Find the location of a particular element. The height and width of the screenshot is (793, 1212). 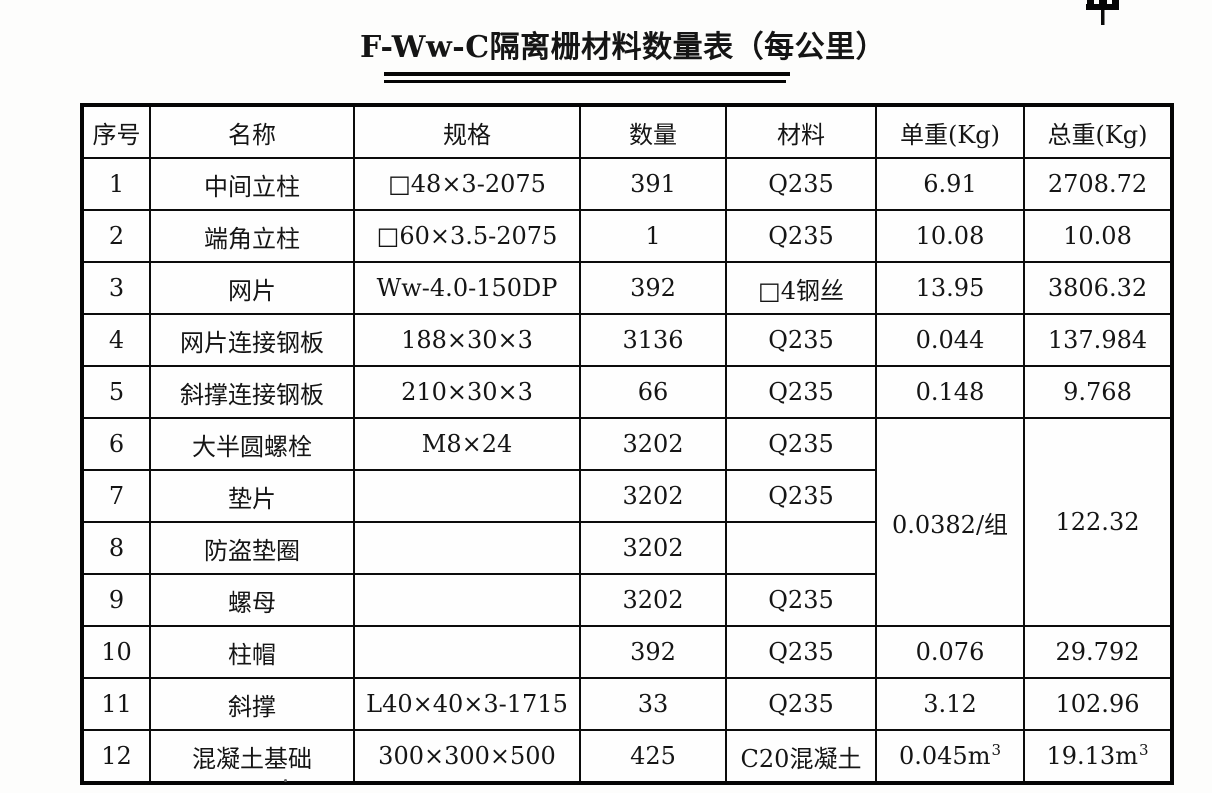

table-cell: M8×24 is located at coordinates (467, 444).